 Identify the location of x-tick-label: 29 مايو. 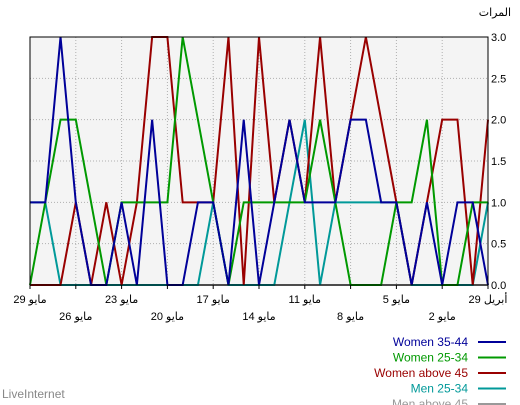
(29, 300).